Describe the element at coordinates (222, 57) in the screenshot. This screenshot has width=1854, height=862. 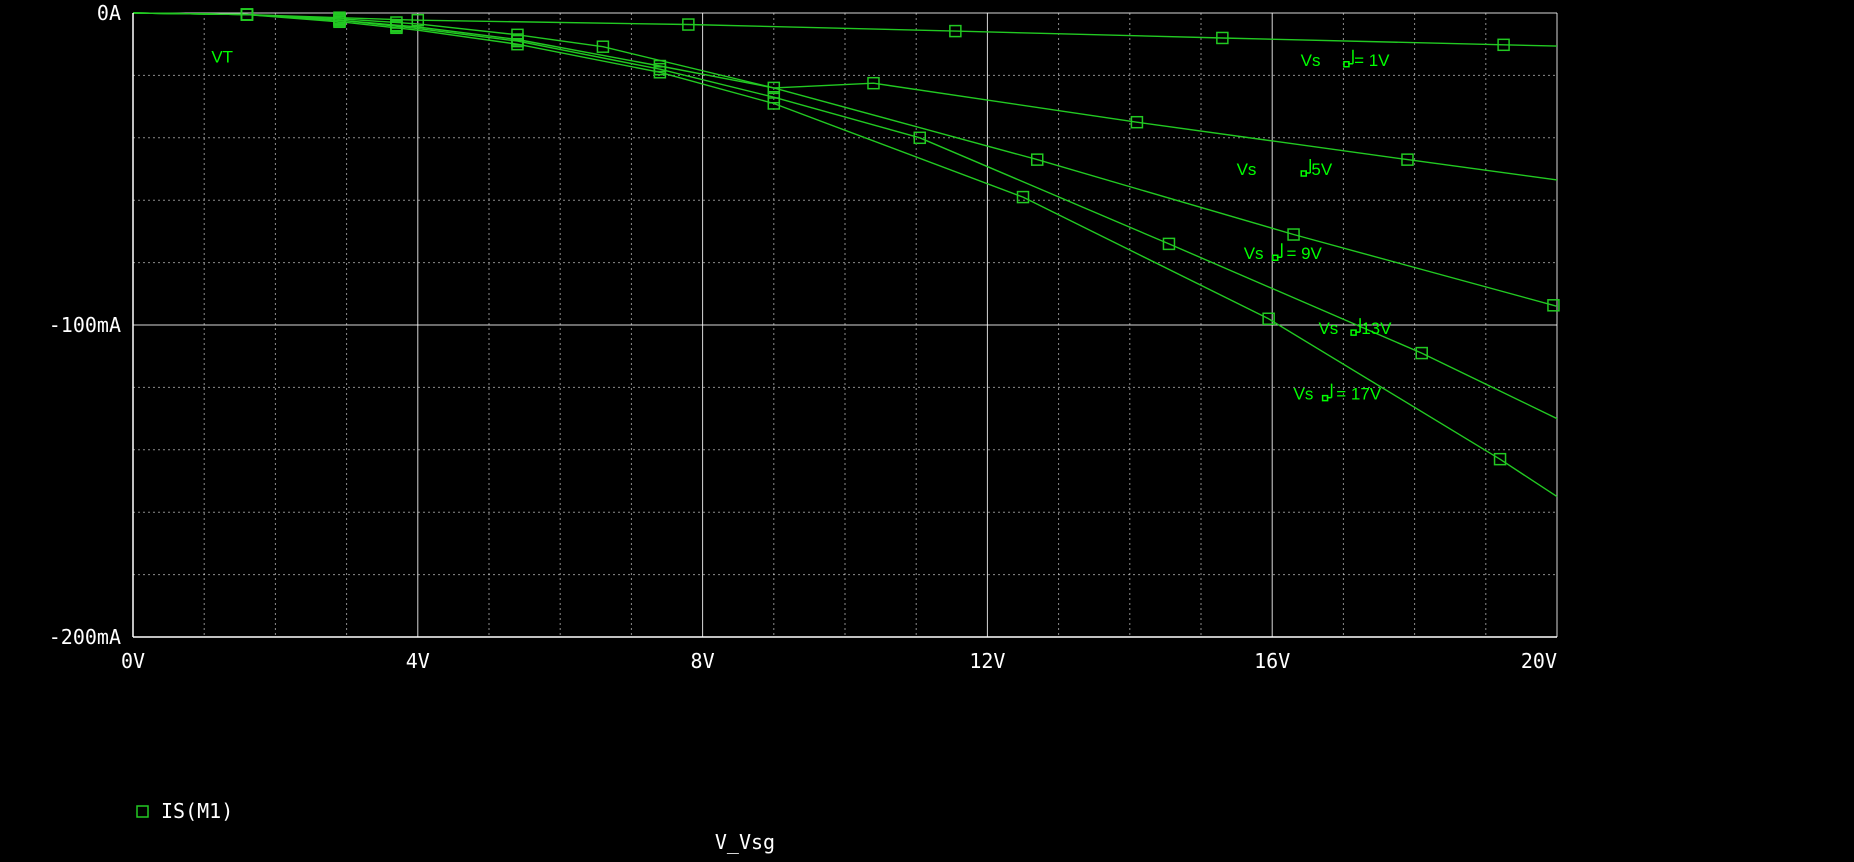
I see `annotation-label: VT` at that location.